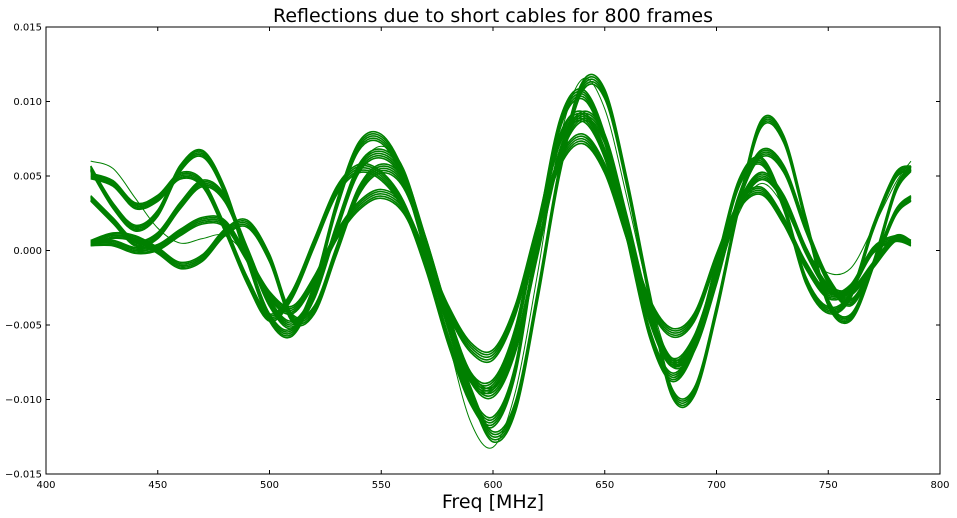 The width and height of the screenshot is (957, 518). I want to click on y-tick-label: 0.015, so click(27, 28).